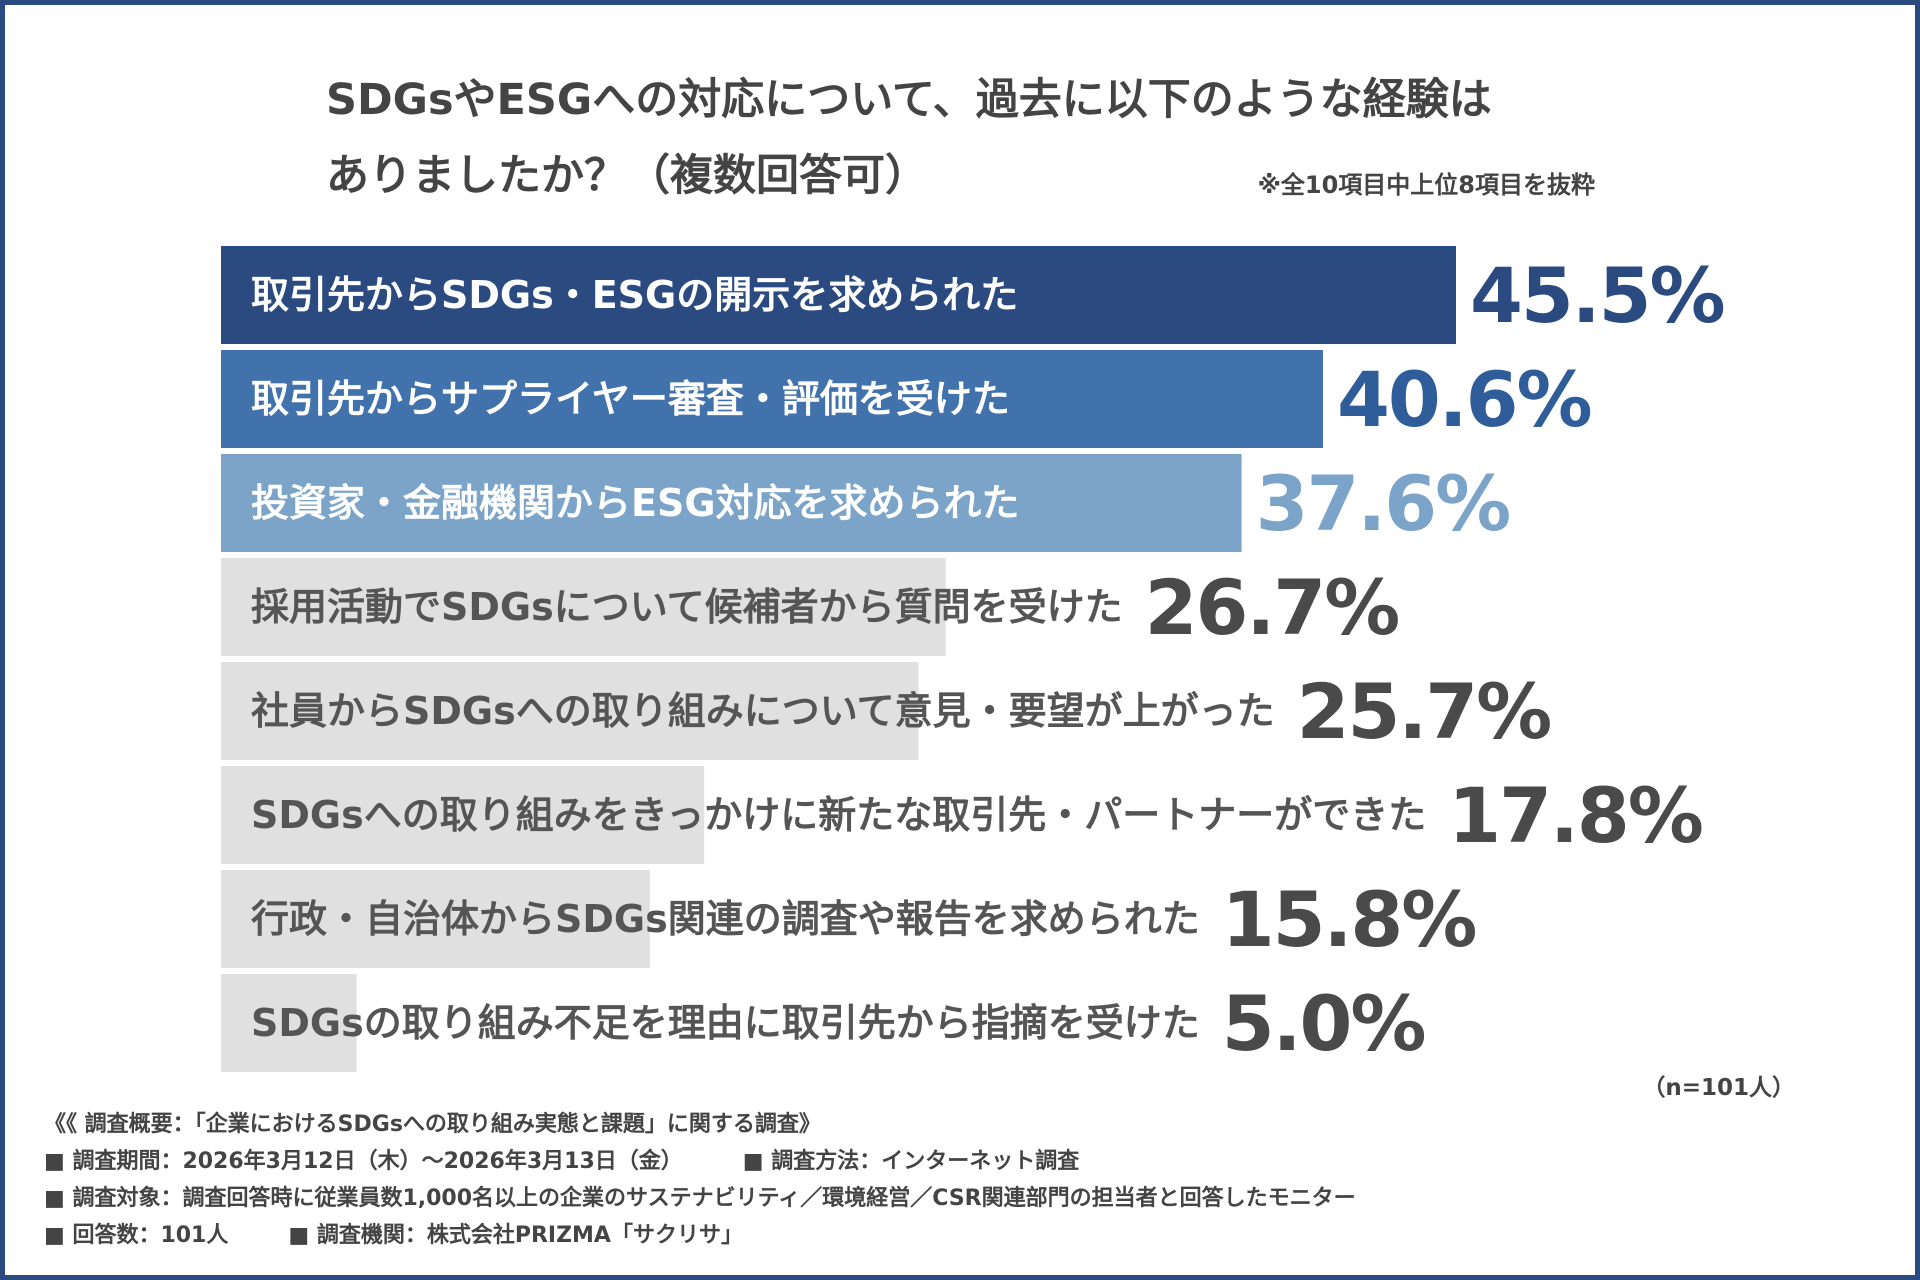  What do you see at coordinates (627, 176) in the screenshot?
I see `chart-title-line2: ありましたか？（複数回答可）` at bounding box center [627, 176].